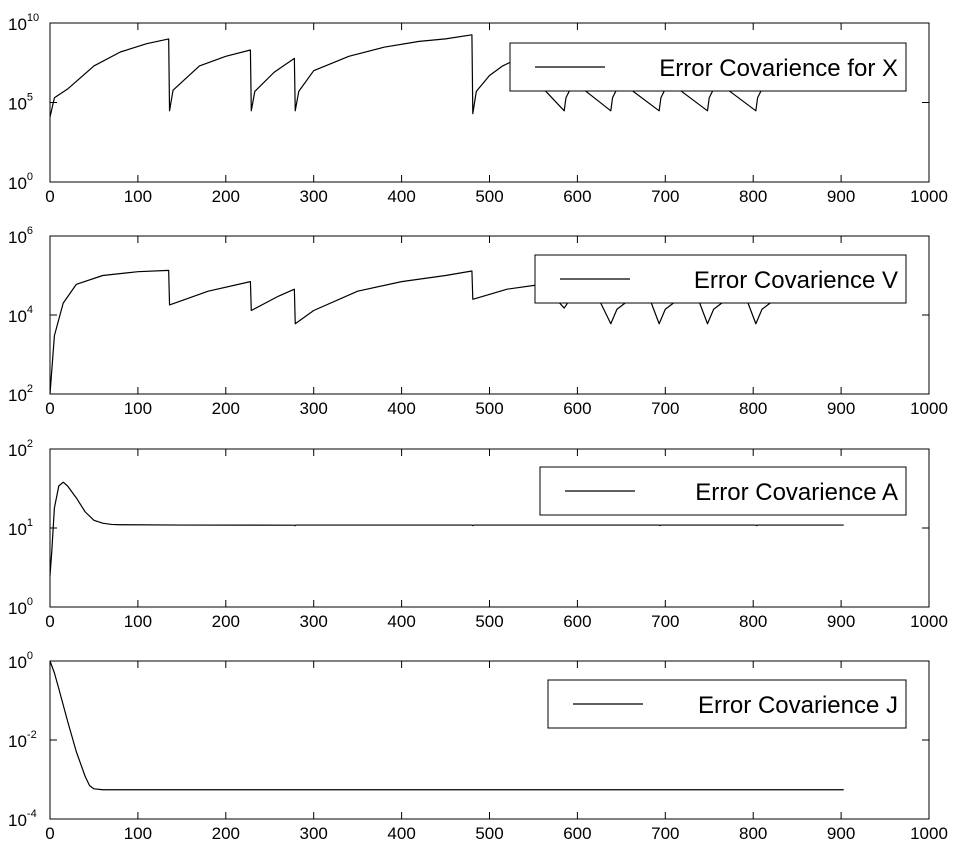 This screenshot has width=956, height=855. Describe the element at coordinates (22, 819) in the screenshot. I see `y-tick-label: 10⁻⁴` at that location.